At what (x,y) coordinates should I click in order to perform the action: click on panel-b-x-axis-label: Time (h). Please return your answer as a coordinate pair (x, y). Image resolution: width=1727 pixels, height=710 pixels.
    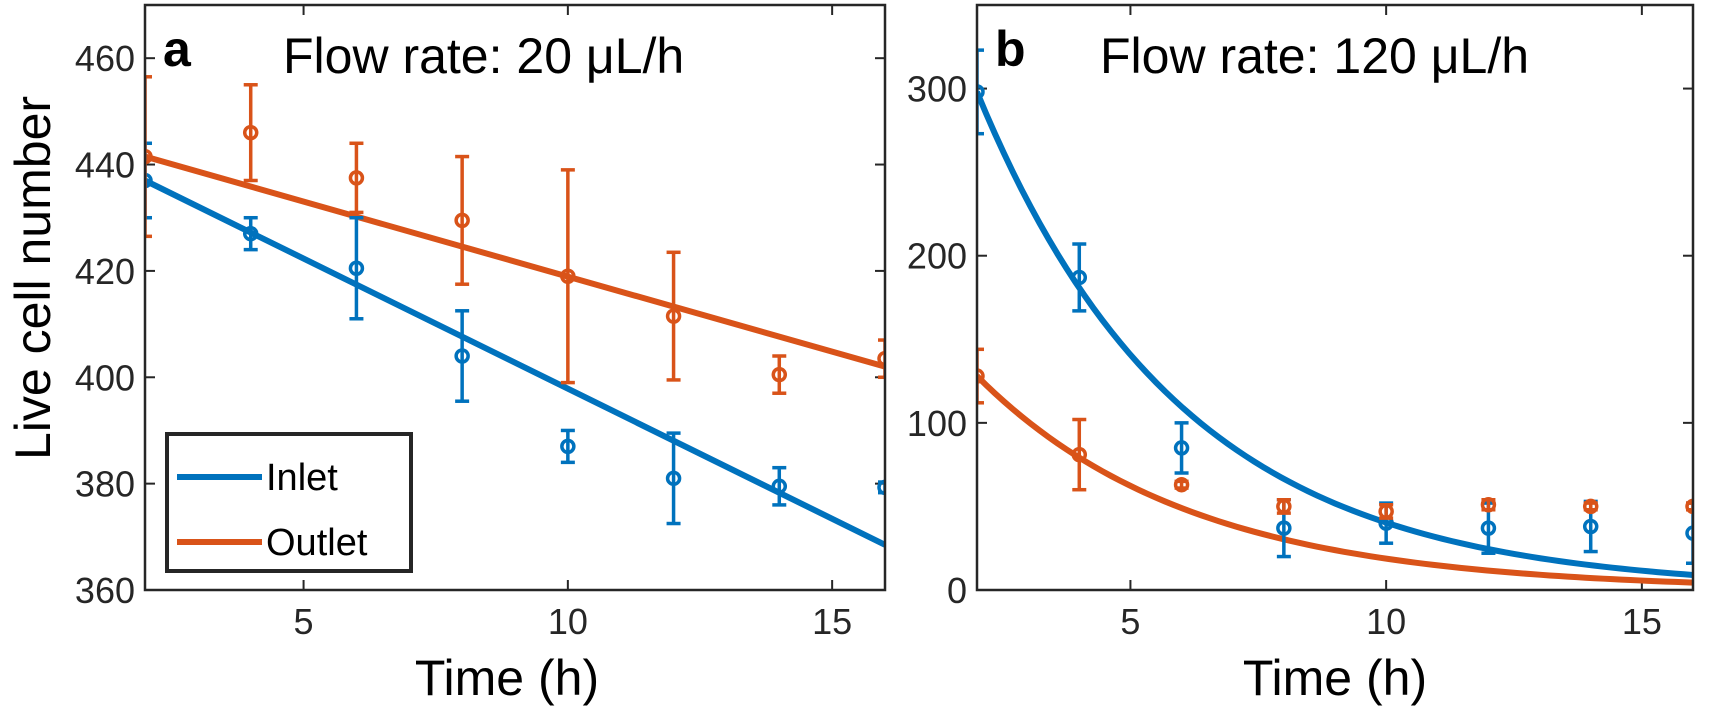
    Looking at the image, I should click on (1335, 678).